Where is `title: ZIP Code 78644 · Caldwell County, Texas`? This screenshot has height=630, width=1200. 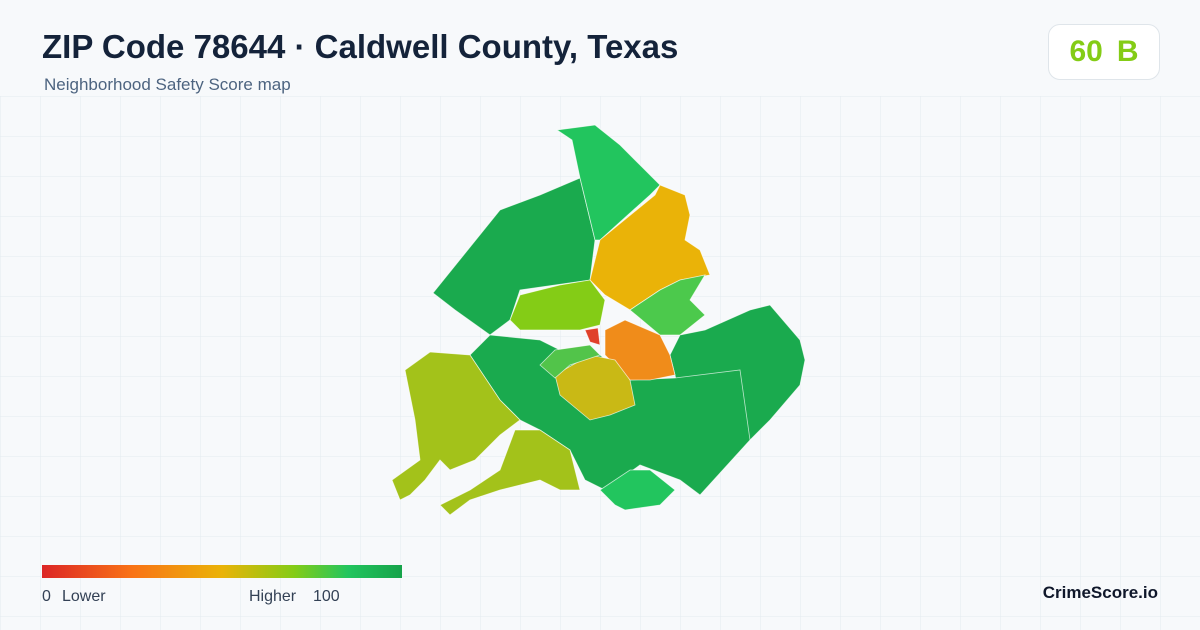 title: ZIP Code 78644 · Caldwell County, Texas is located at coordinates (360, 46).